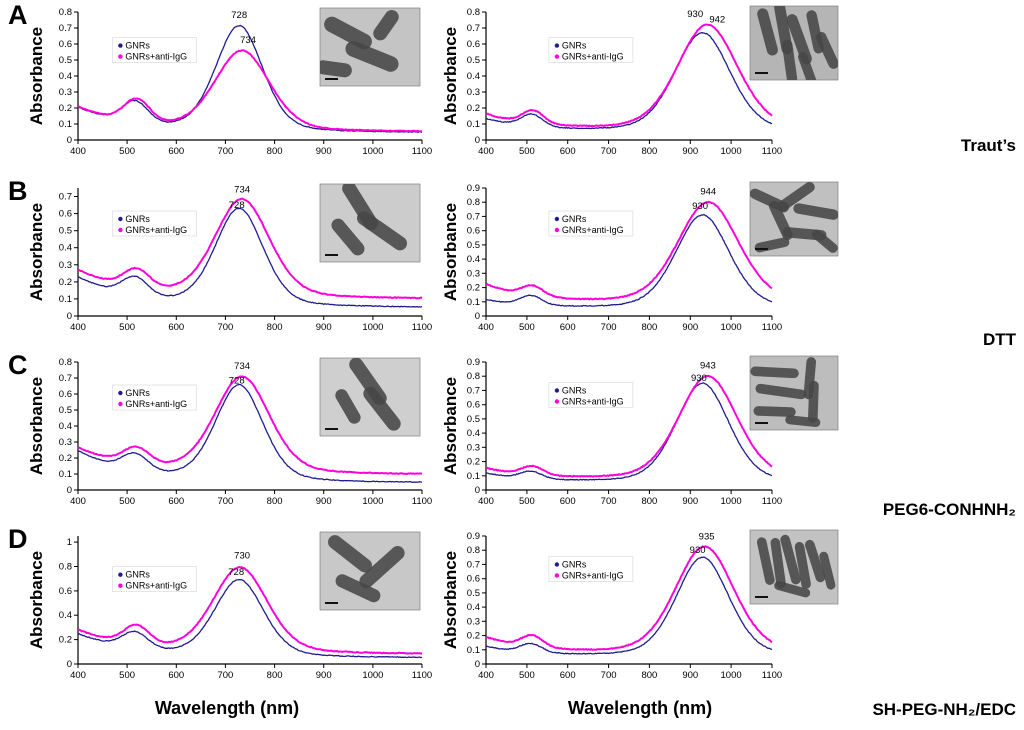 This screenshot has width=1024, height=730. I want to click on scale-bar, so click(331, 603).